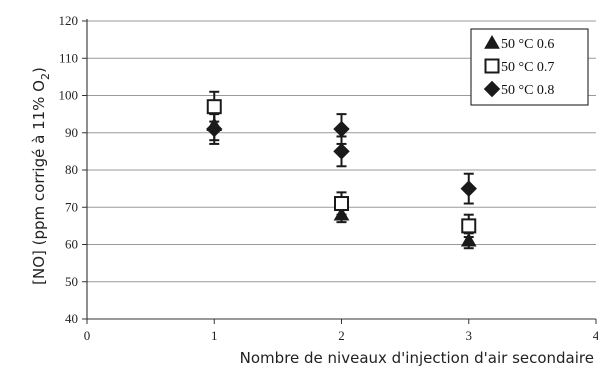 The width and height of the screenshot is (598, 372). I want to click on ytick-label-90: 90, so click(71, 132).